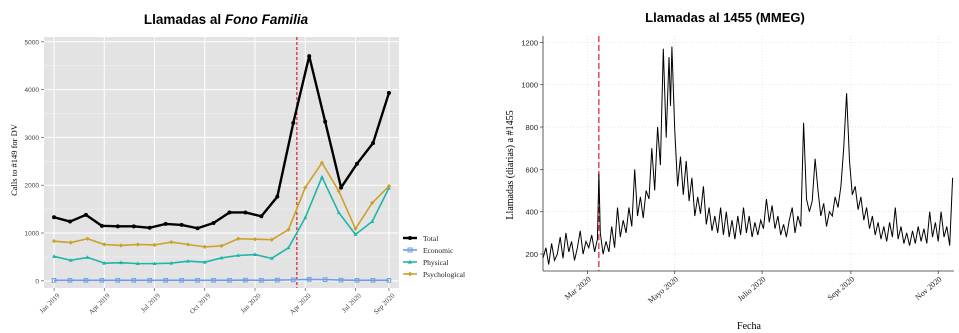 The width and height of the screenshot is (959, 333). What do you see at coordinates (37, 281) in the screenshot?
I see `y-tick-label: 0` at bounding box center [37, 281].